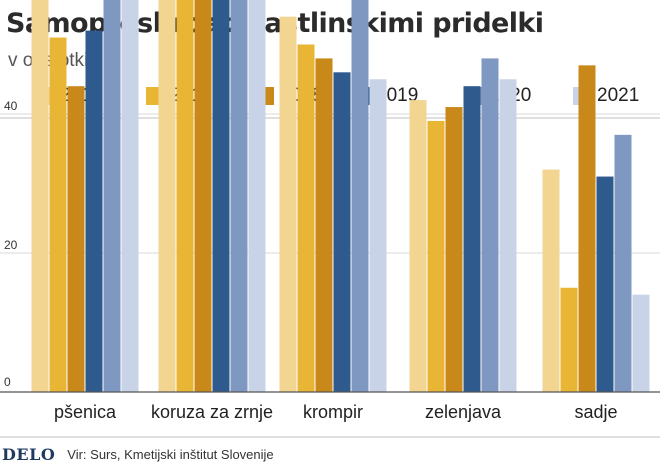 The height and width of the screenshot is (472, 660). I want to click on y-tick-label: 20, so click(11, 245).